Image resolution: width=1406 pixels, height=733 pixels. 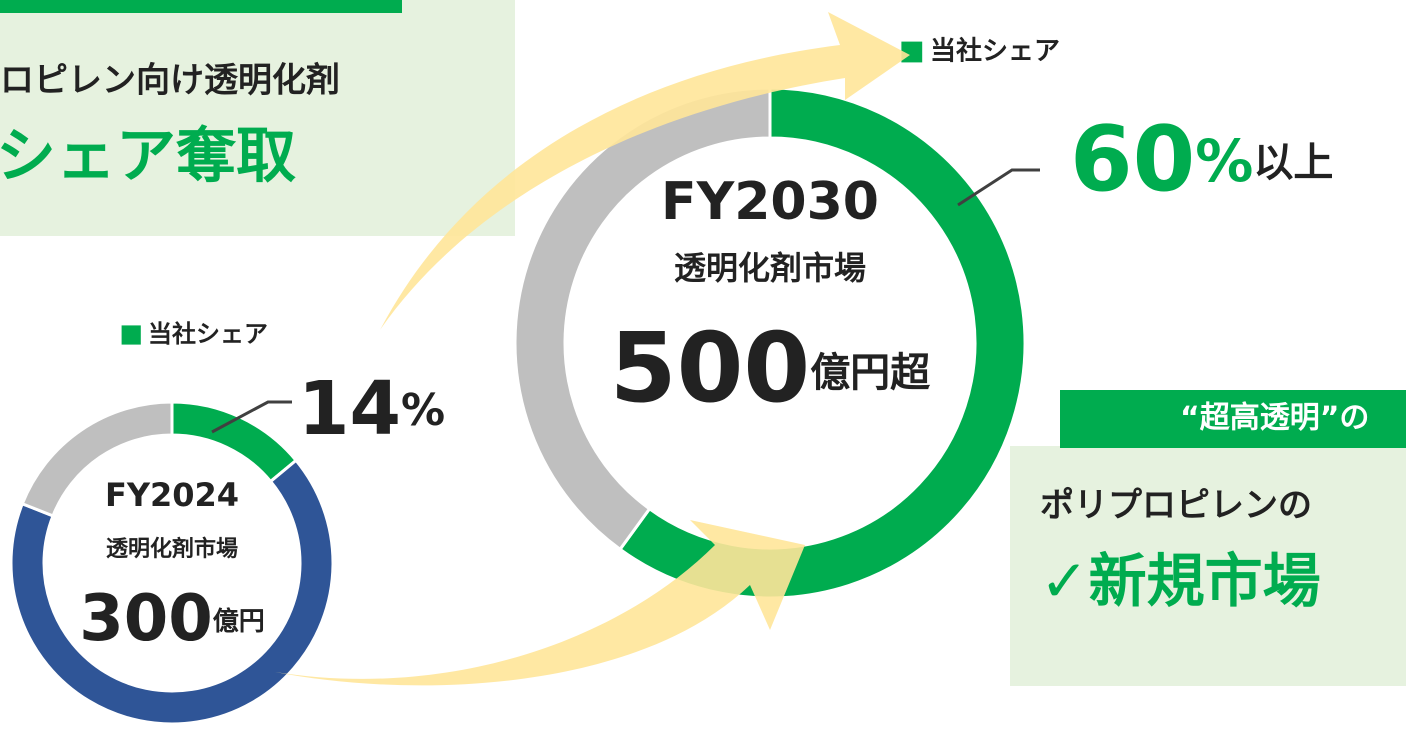 What do you see at coordinates (710, 368) in the screenshot?
I see `total-value: 500` at bounding box center [710, 368].